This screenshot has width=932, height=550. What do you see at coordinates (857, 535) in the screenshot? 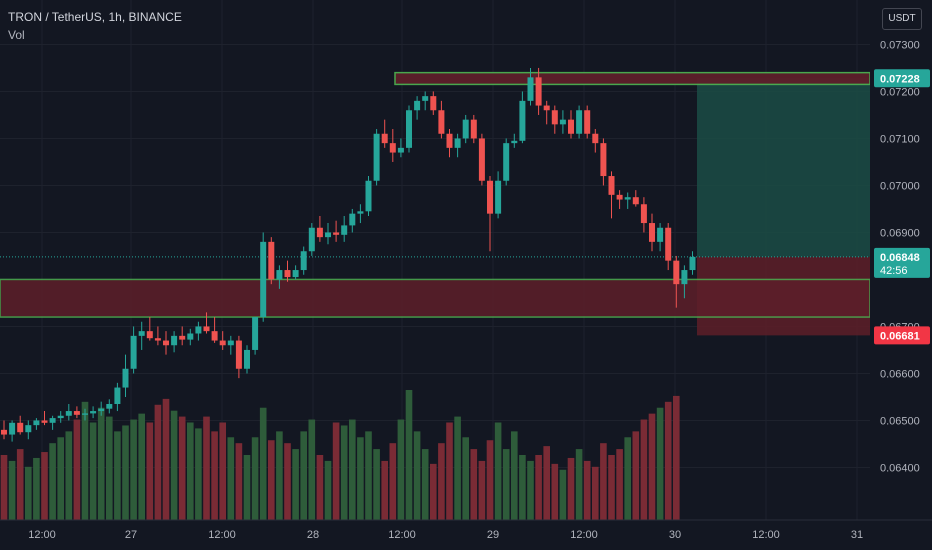
I see `time-tick-label: 31` at bounding box center [857, 535].